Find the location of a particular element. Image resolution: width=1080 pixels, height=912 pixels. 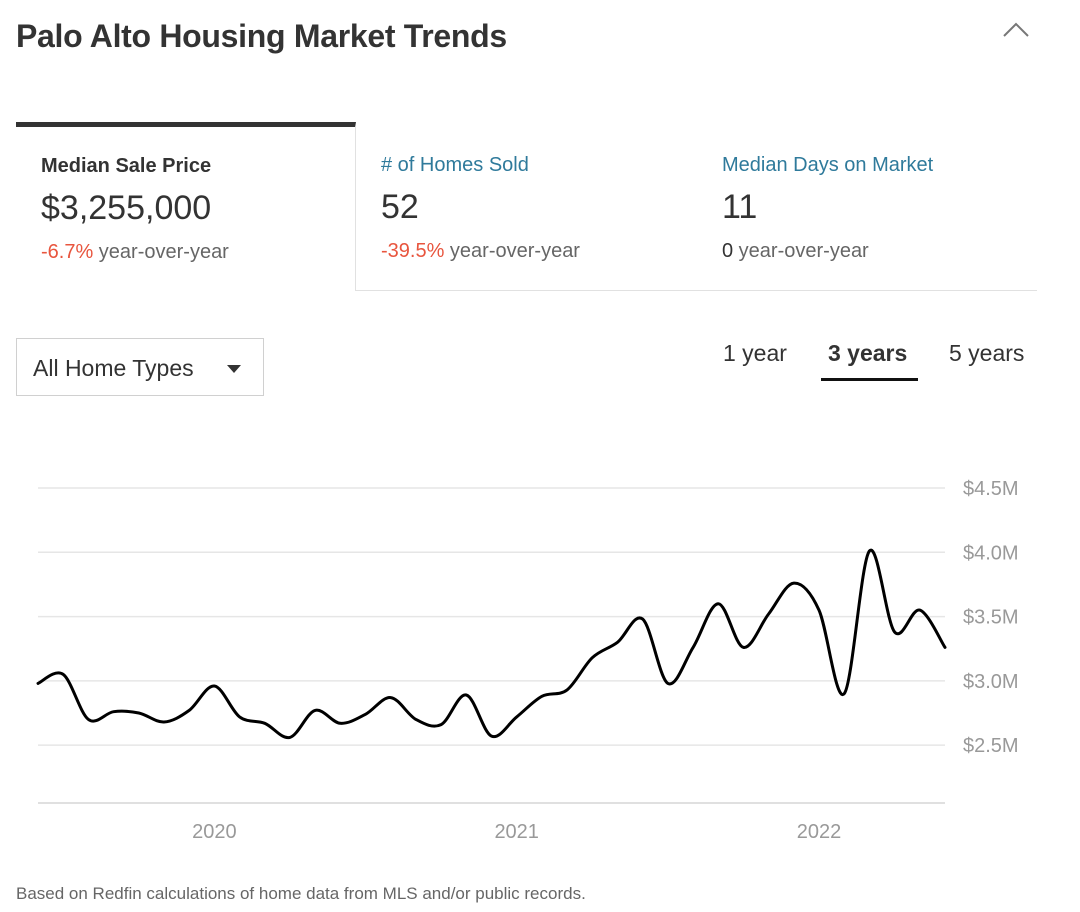

x-axis-ticks: 2020 2021 2022 is located at coordinates (516, 832).